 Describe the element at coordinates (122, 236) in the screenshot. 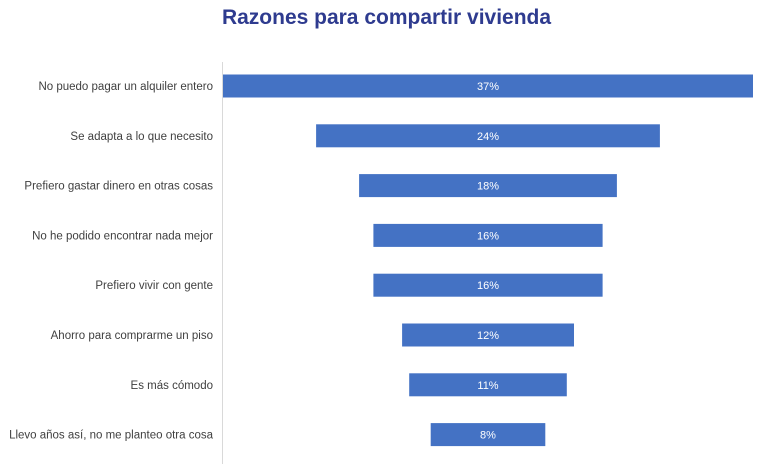

I see `category-label: No he podido encontrar nada mejor` at that location.